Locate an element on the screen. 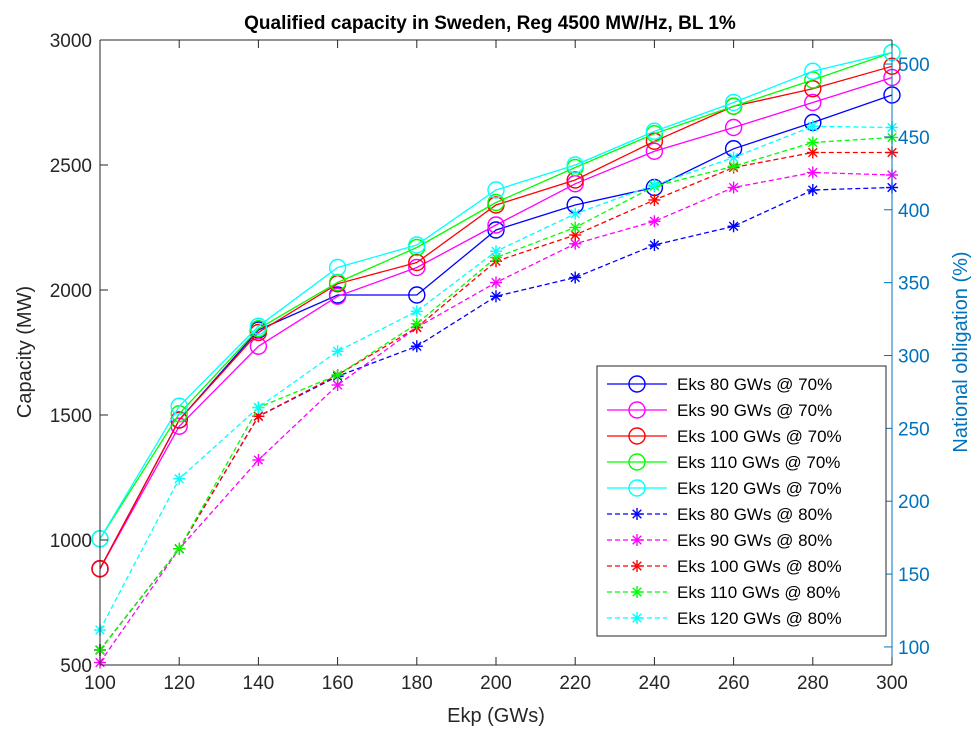 This screenshot has height=731, width=979. x-tick-label: 120 is located at coordinates (179, 683).